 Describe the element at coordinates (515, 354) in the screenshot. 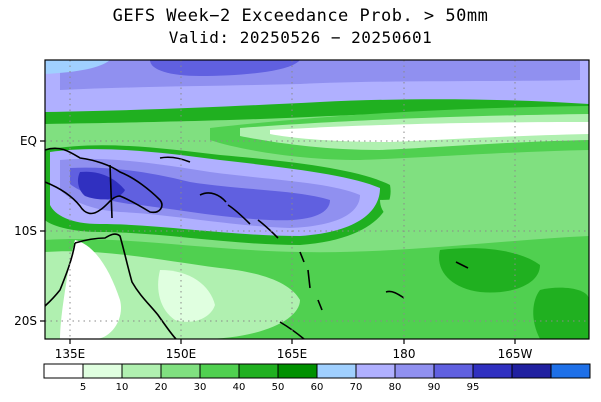

I see `lon-label-165w: 165W` at that location.